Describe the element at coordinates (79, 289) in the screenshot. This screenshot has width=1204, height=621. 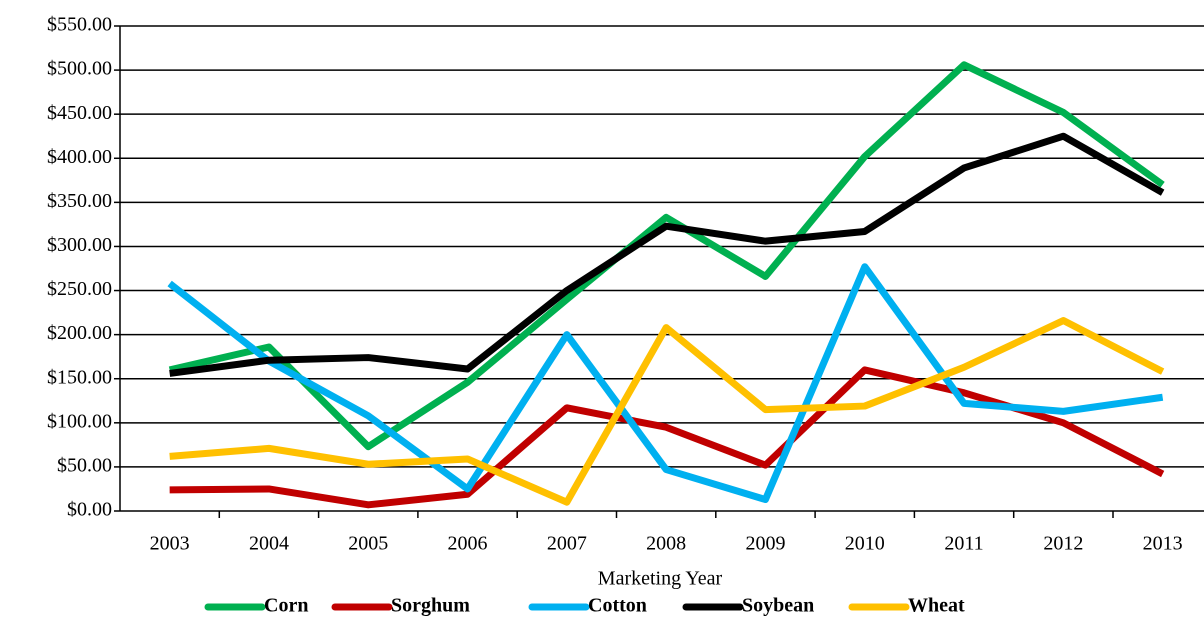
I see `y-tick-label: $250.00` at that location.